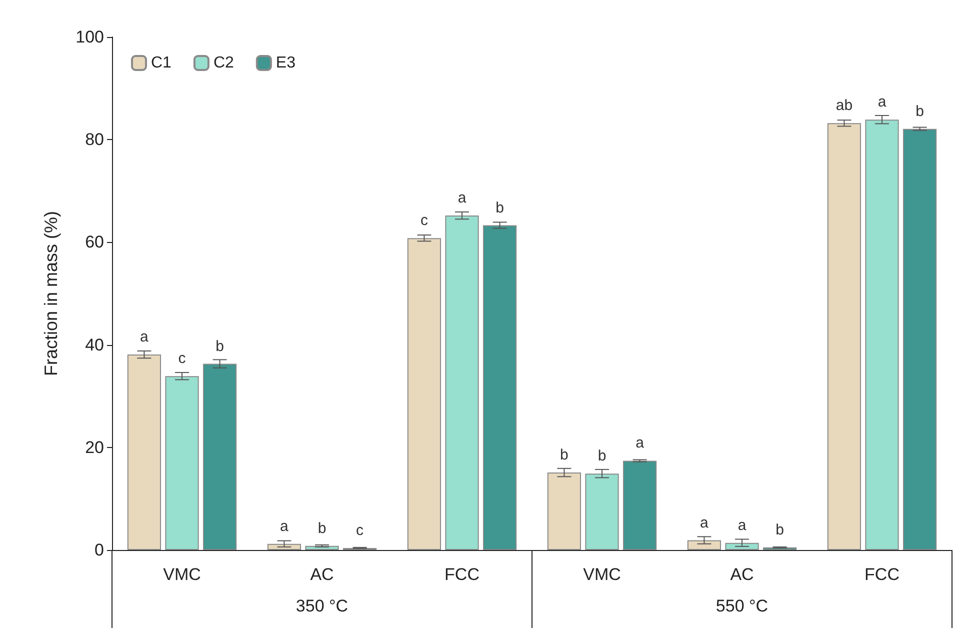  What do you see at coordinates (90, 37) in the screenshot?
I see `y-tick-label: 100` at bounding box center [90, 37].